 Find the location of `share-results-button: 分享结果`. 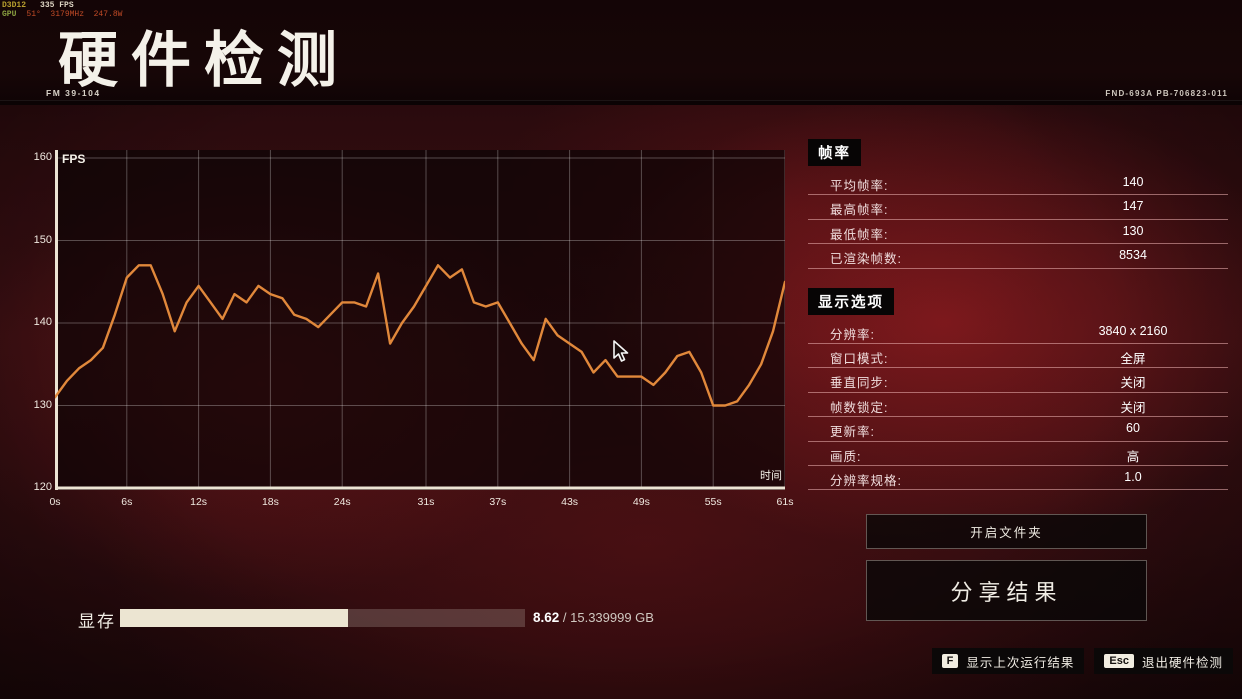

share-results-button: 分享结果 is located at coordinates (1006, 590).